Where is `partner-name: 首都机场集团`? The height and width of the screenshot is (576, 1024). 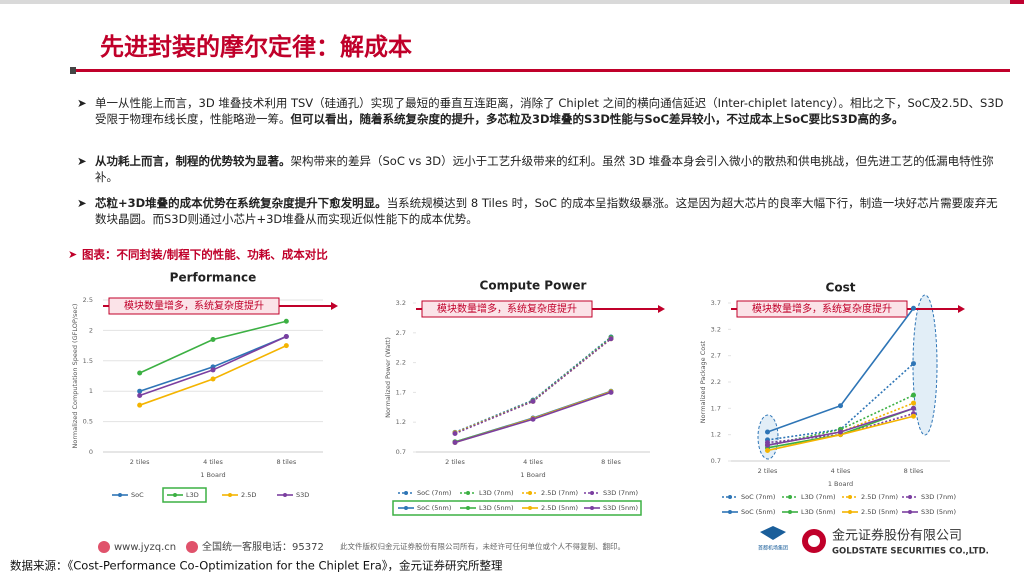
partner-name: 首都机场集团 is located at coordinates (773, 548).